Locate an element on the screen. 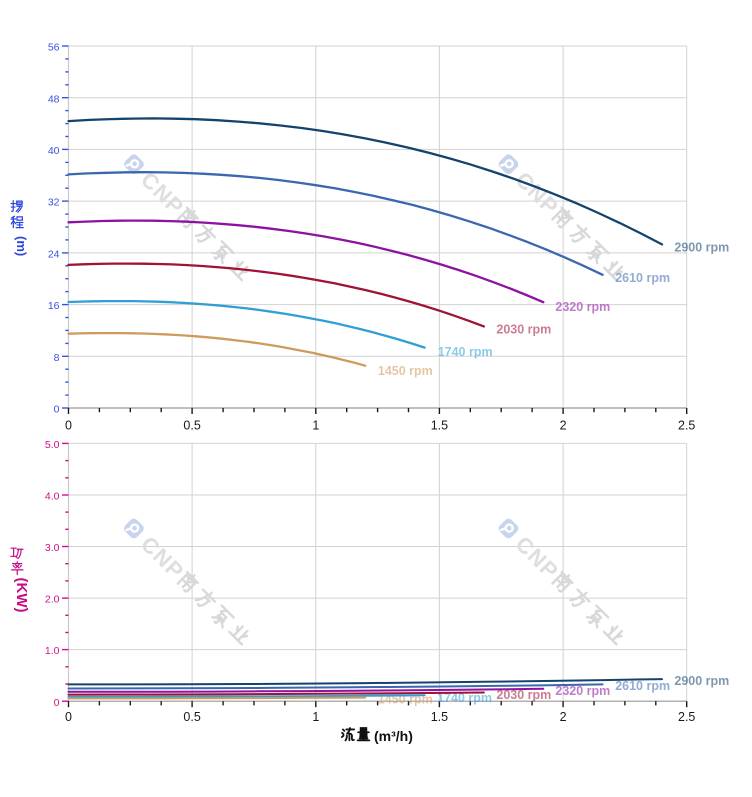 This screenshot has width=752, height=797. svg-text: (m³/h) is located at coordinates (393, 736).